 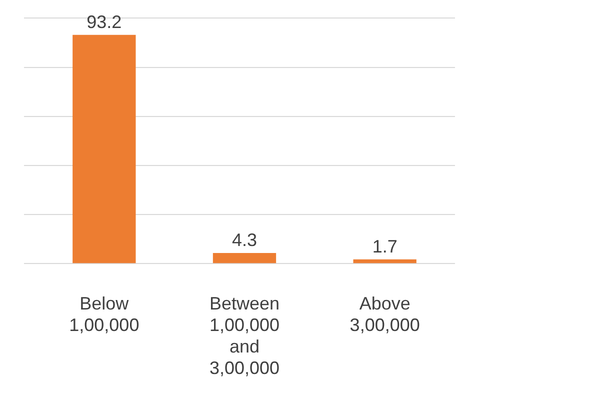 What do you see at coordinates (244, 335) in the screenshot?
I see `x-tick-label: Between 1,00,000 and 3,00,000` at bounding box center [244, 335].